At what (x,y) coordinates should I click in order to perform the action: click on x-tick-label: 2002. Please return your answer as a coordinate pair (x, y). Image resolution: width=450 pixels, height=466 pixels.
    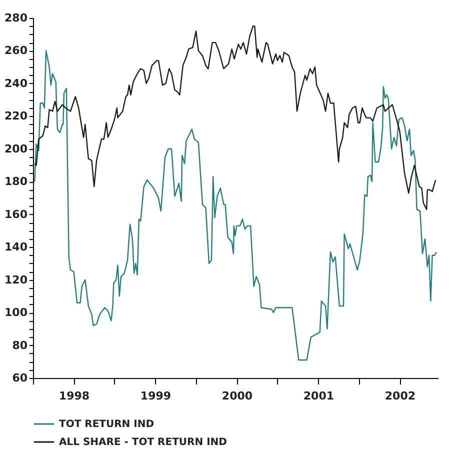
    Looking at the image, I should click on (400, 396).